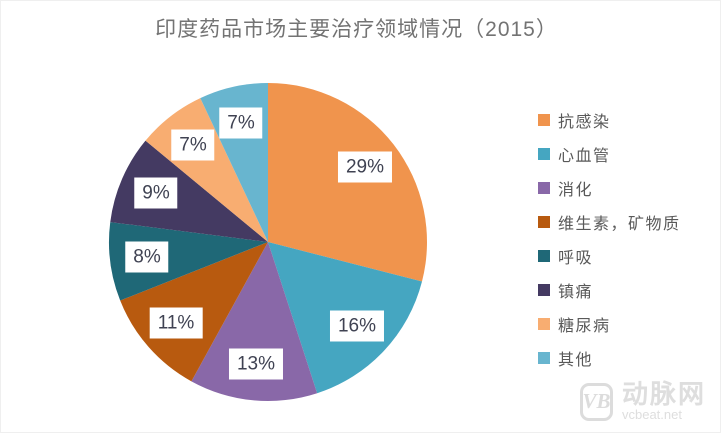  I want to click on legend-label: 心血管, so click(584, 156).